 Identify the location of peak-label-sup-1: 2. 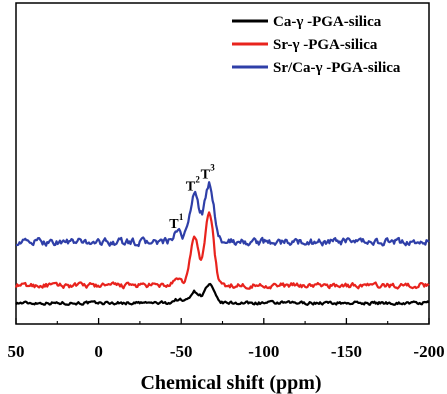
(197, 180).